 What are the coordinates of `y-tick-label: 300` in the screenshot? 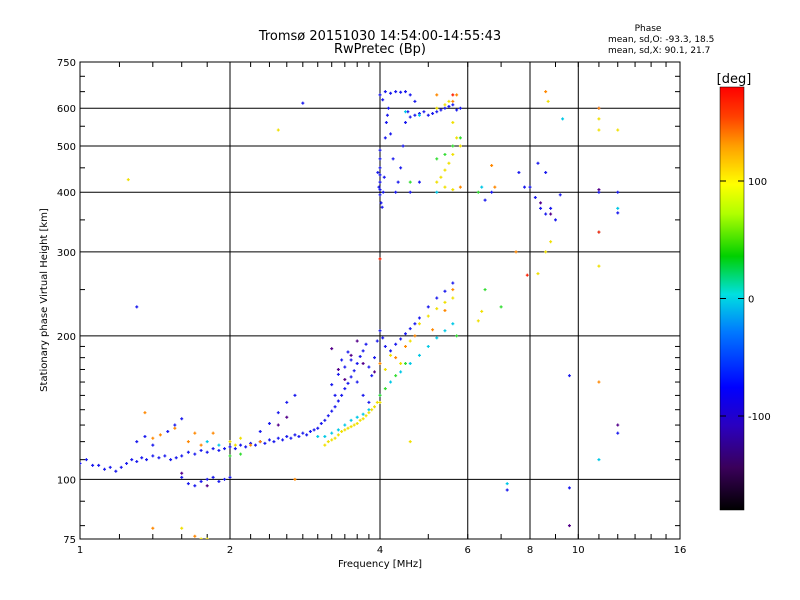 It's located at (66, 253).